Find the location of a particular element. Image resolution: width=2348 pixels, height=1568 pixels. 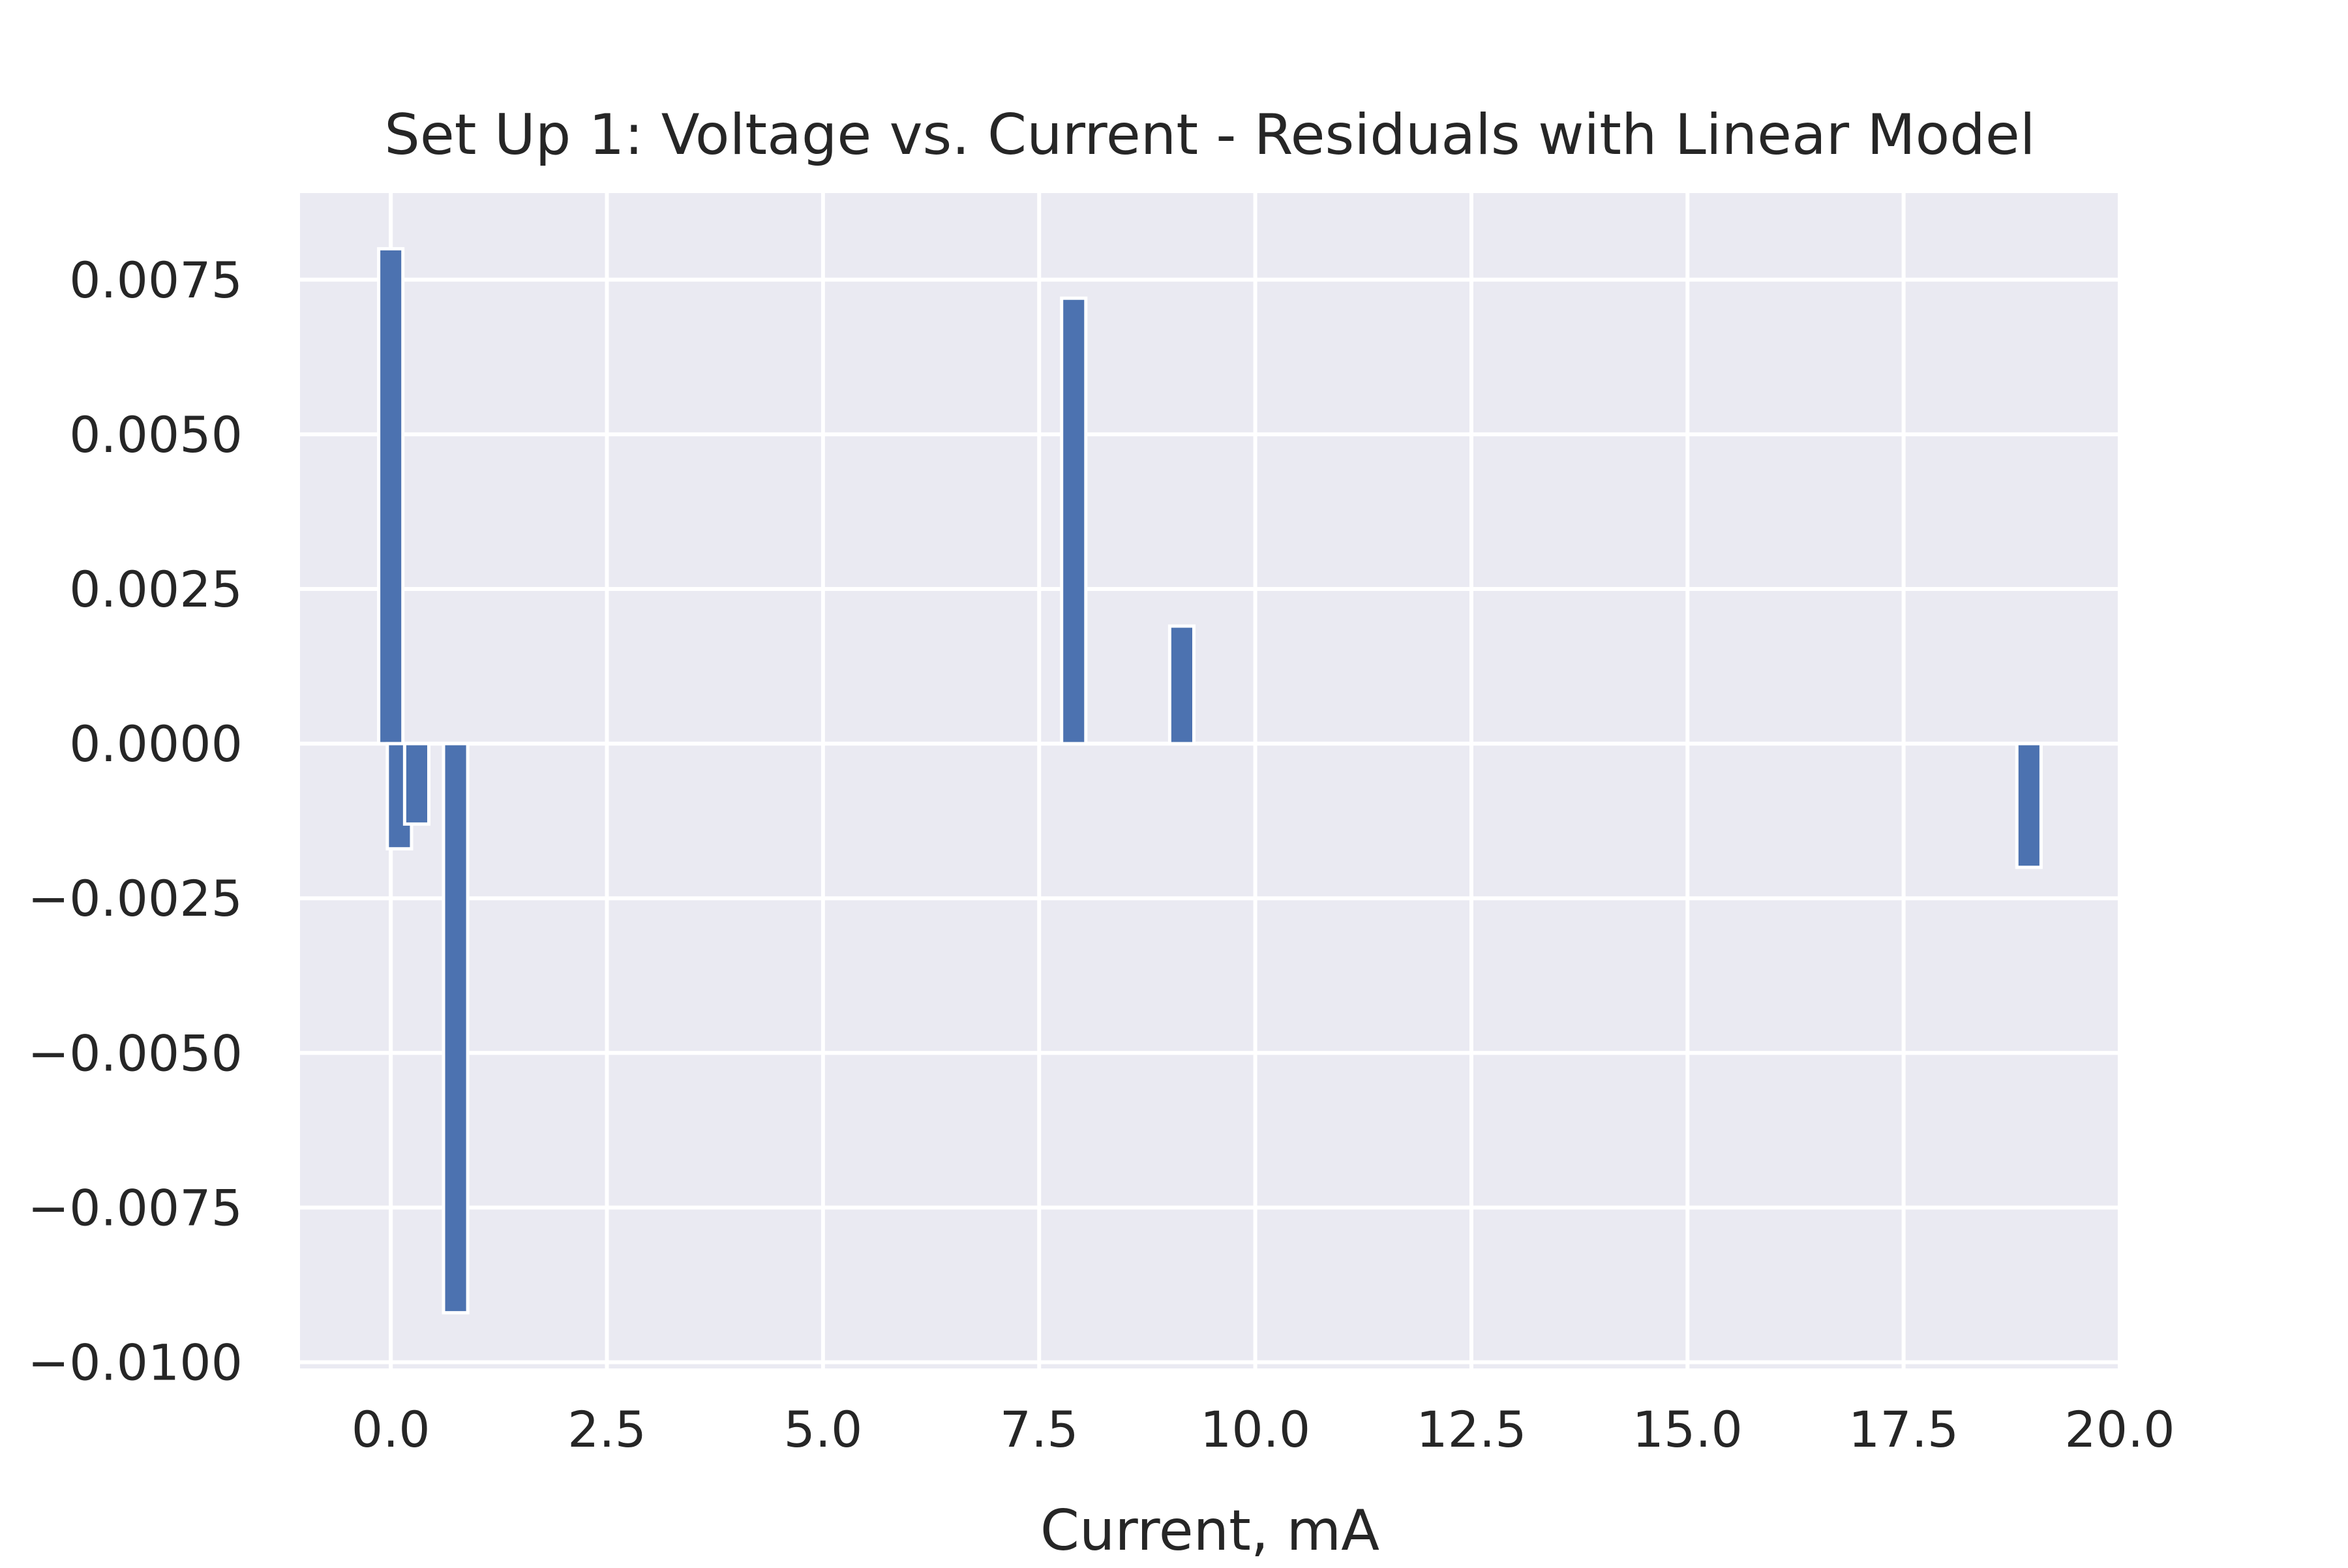

x-tick-label: 0.0 is located at coordinates (391, 1429).